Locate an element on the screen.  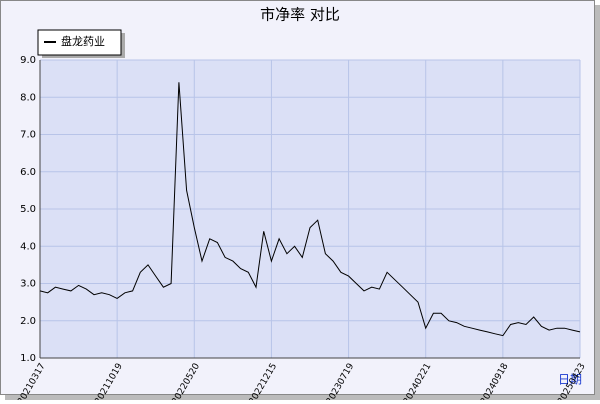
chart-title: 市净率 对比 is located at coordinates (300, 15).